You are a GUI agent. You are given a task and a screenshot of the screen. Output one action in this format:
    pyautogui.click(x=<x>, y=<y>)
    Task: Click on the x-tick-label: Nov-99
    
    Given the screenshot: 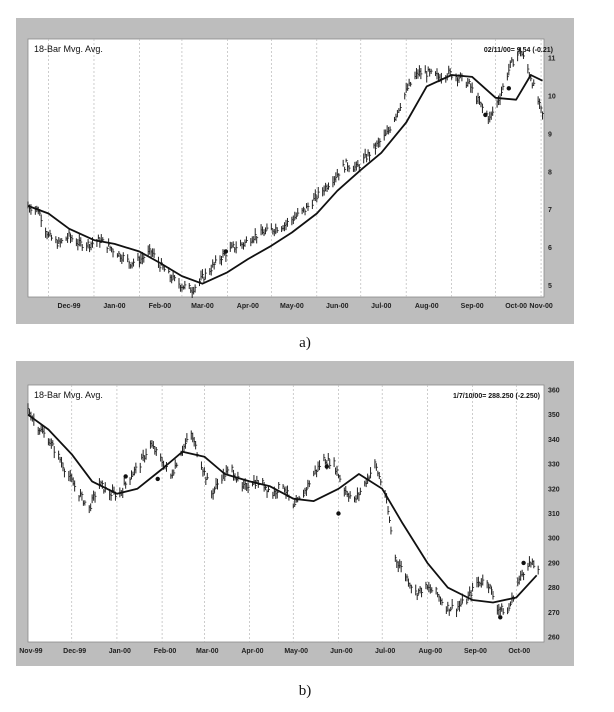 What is the action you would take?
    pyautogui.click(x=30, y=651)
    